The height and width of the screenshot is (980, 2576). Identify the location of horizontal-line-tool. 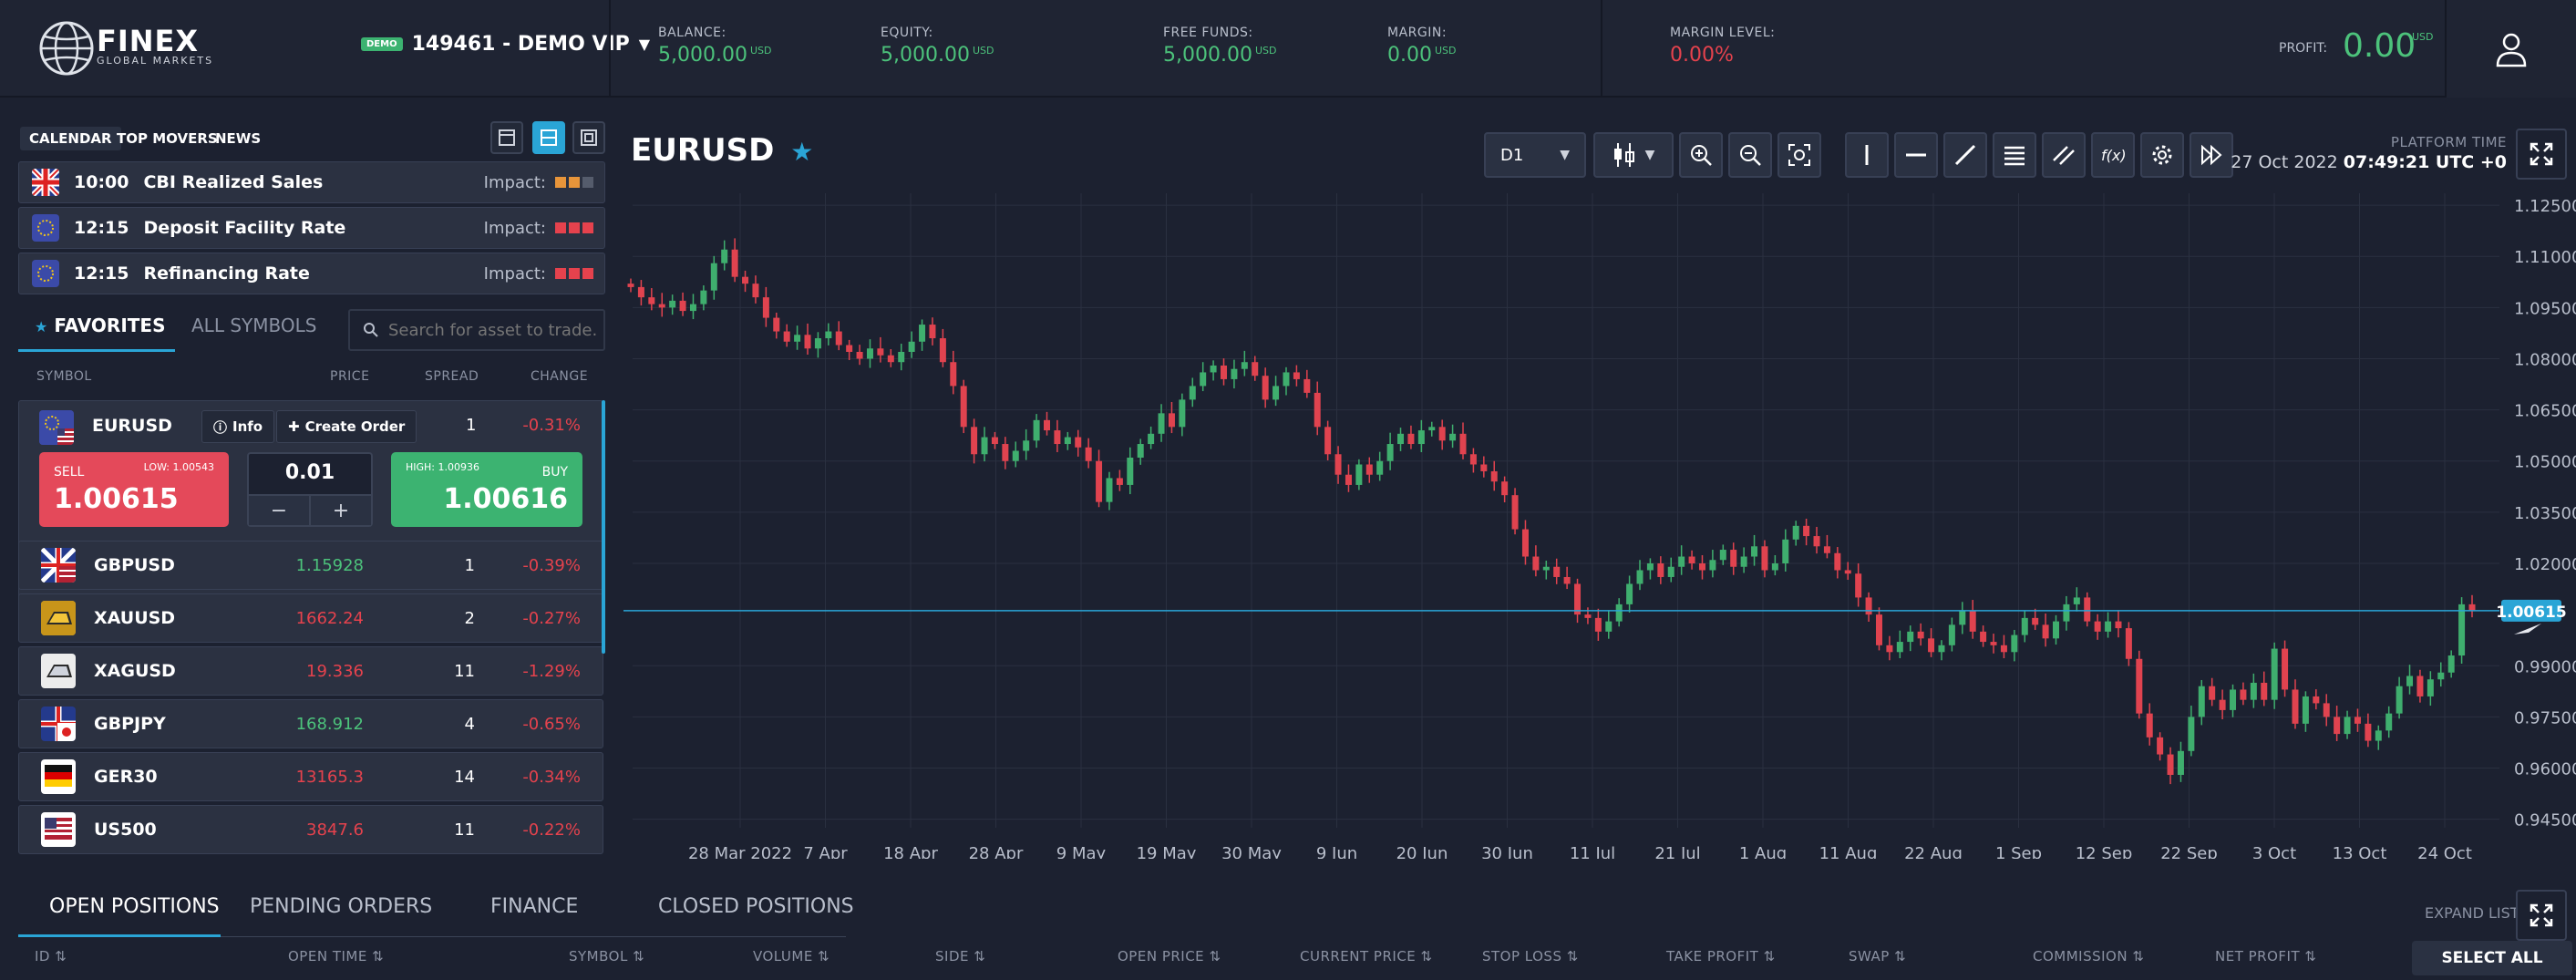
(1916, 155).